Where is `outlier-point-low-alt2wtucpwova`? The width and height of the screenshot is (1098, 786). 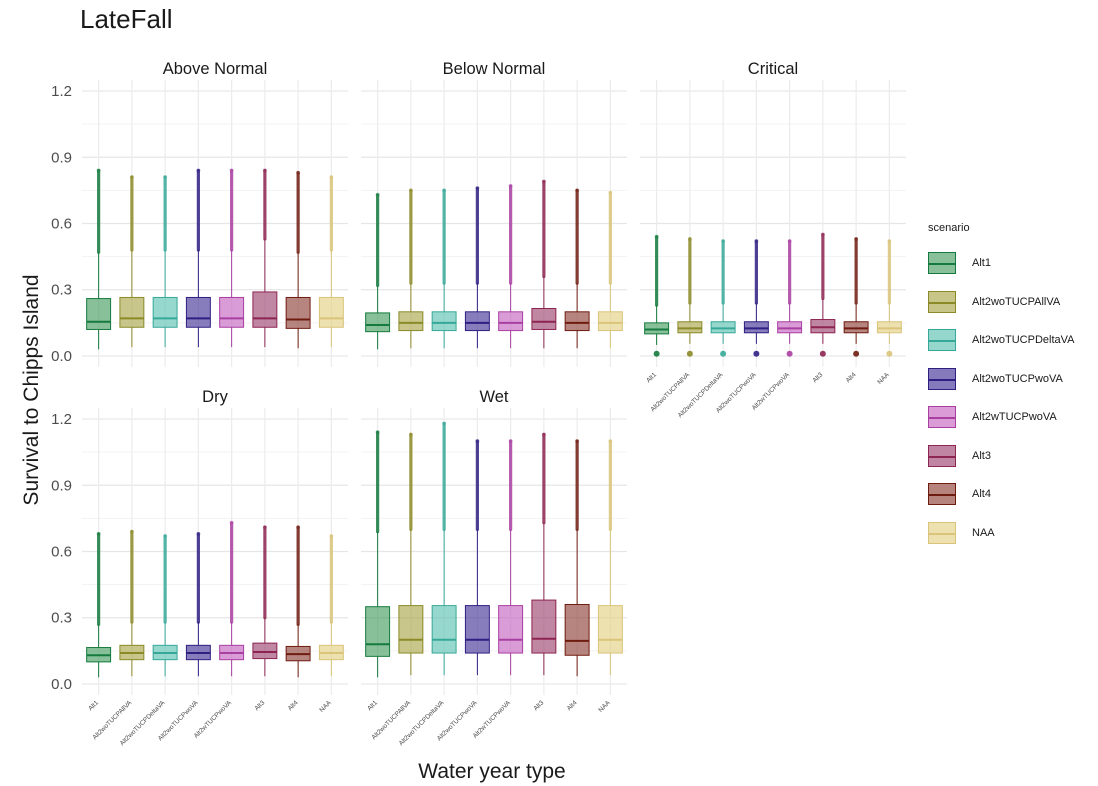 outlier-point-low-alt2wtucpwova is located at coordinates (789, 353).